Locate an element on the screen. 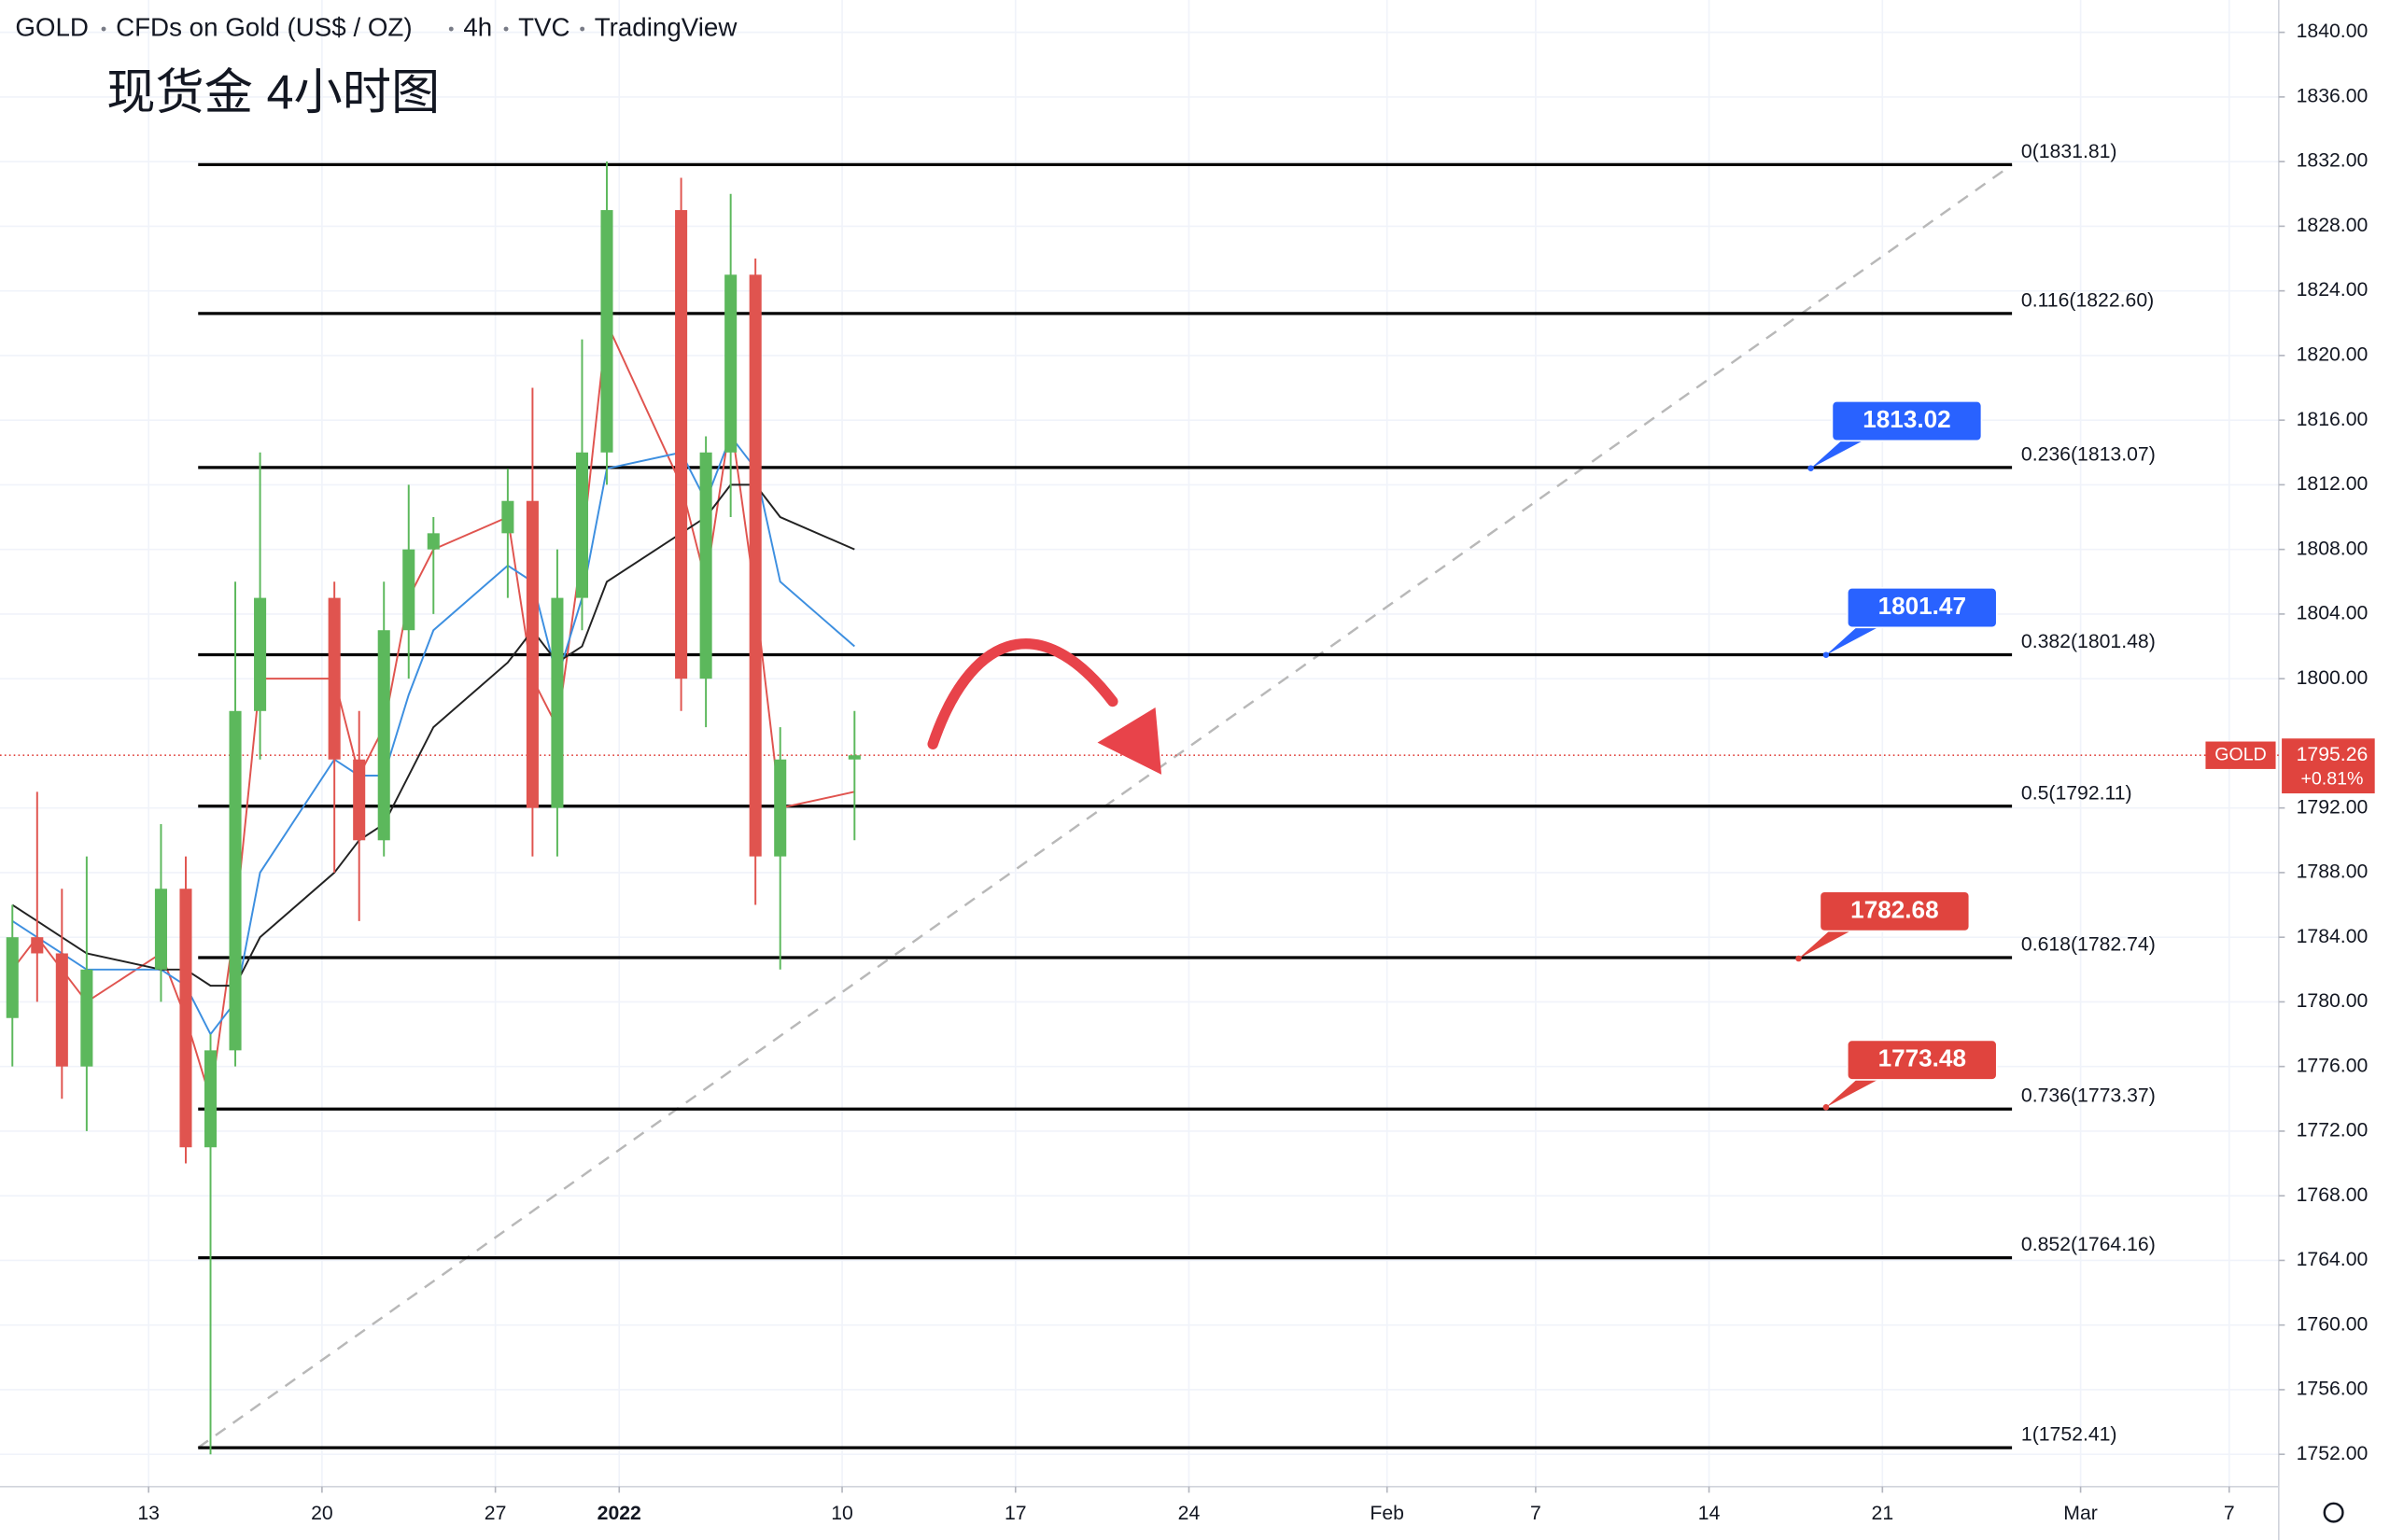 The height and width of the screenshot is (1540, 2390). x-tick-label: 24 is located at coordinates (1189, 1513).